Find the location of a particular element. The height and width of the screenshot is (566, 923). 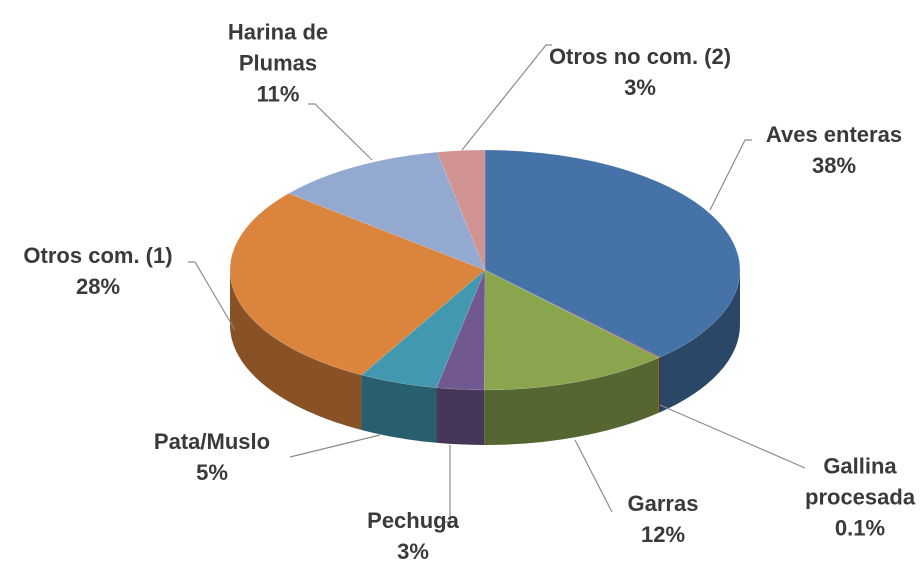

slice-label: Pata/Muslo 5% is located at coordinates (212, 457).